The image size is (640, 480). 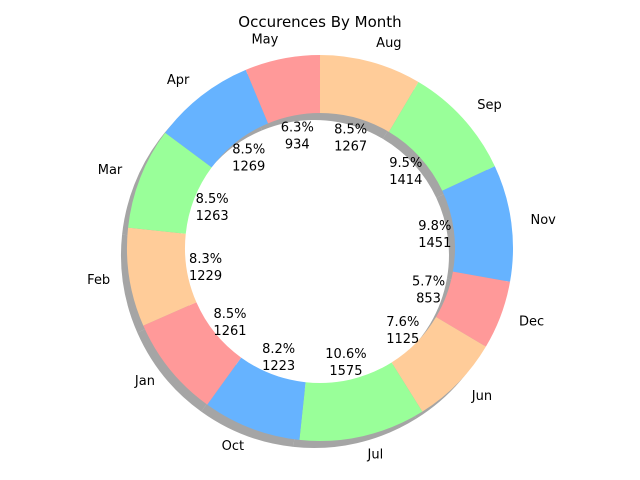 What do you see at coordinates (543, 220) in the screenshot?
I see `slice-label-nov: Nov` at bounding box center [543, 220].